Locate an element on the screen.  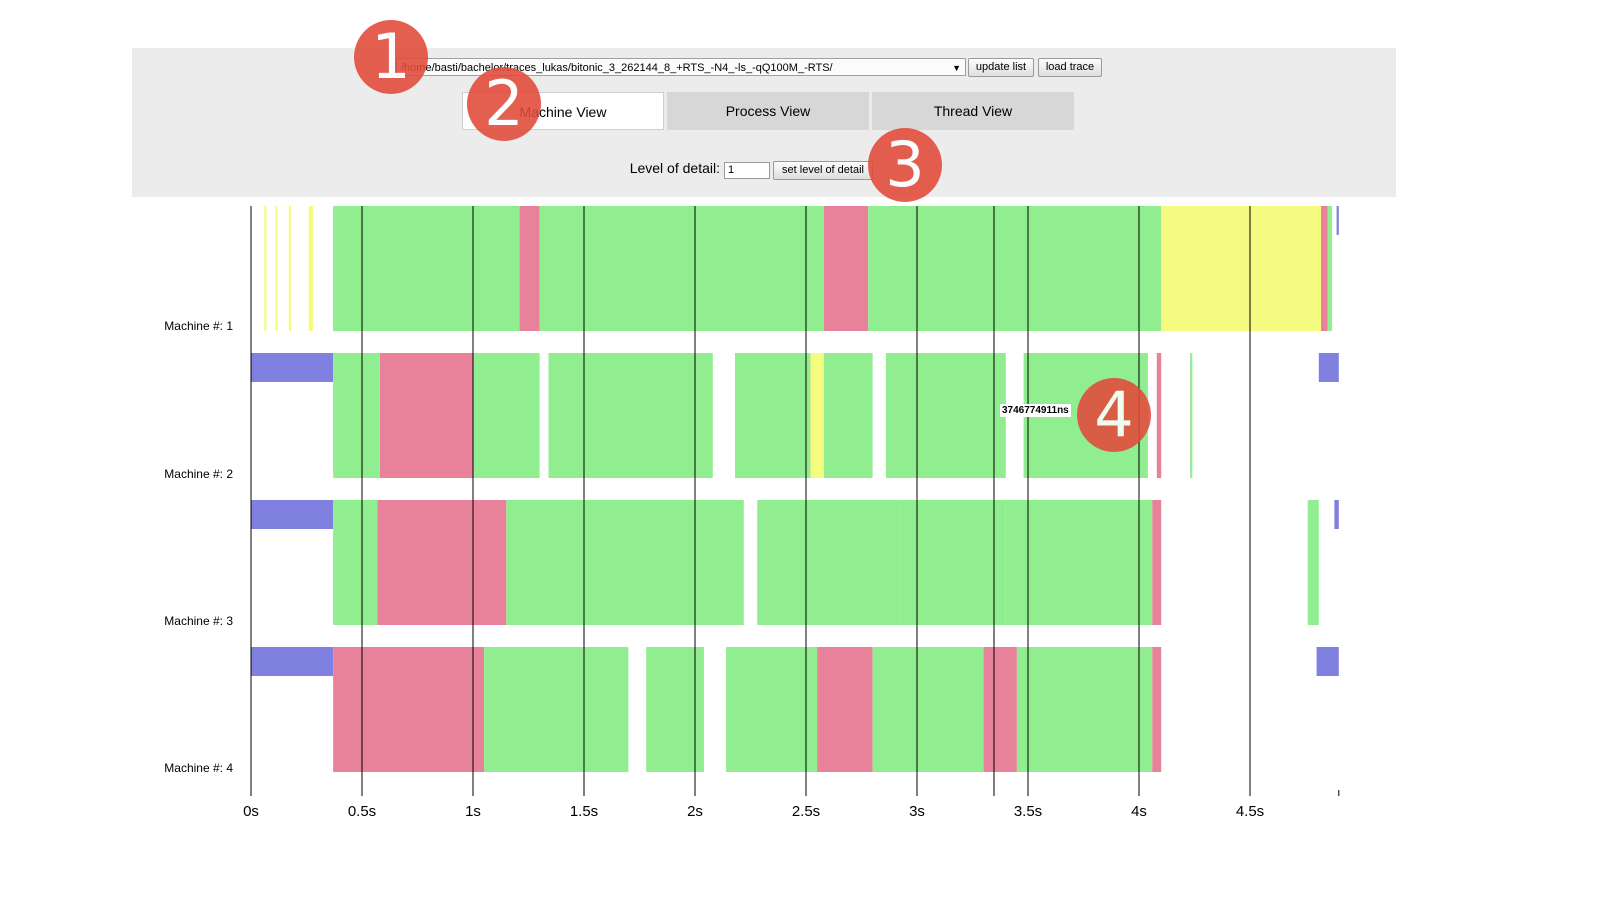
x-tick-label-4: 2s is located at coordinates (695, 811).